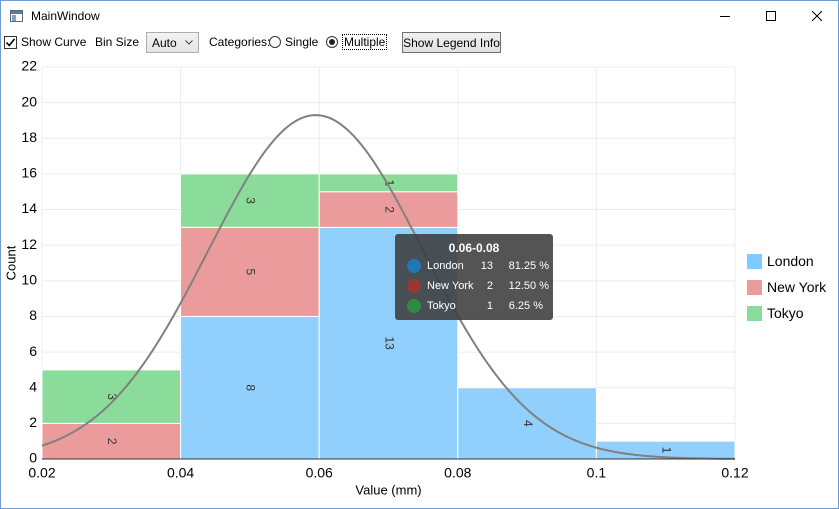  Describe the element at coordinates (597, 473) in the screenshot. I see `x-tick-label: 0.1` at that location.